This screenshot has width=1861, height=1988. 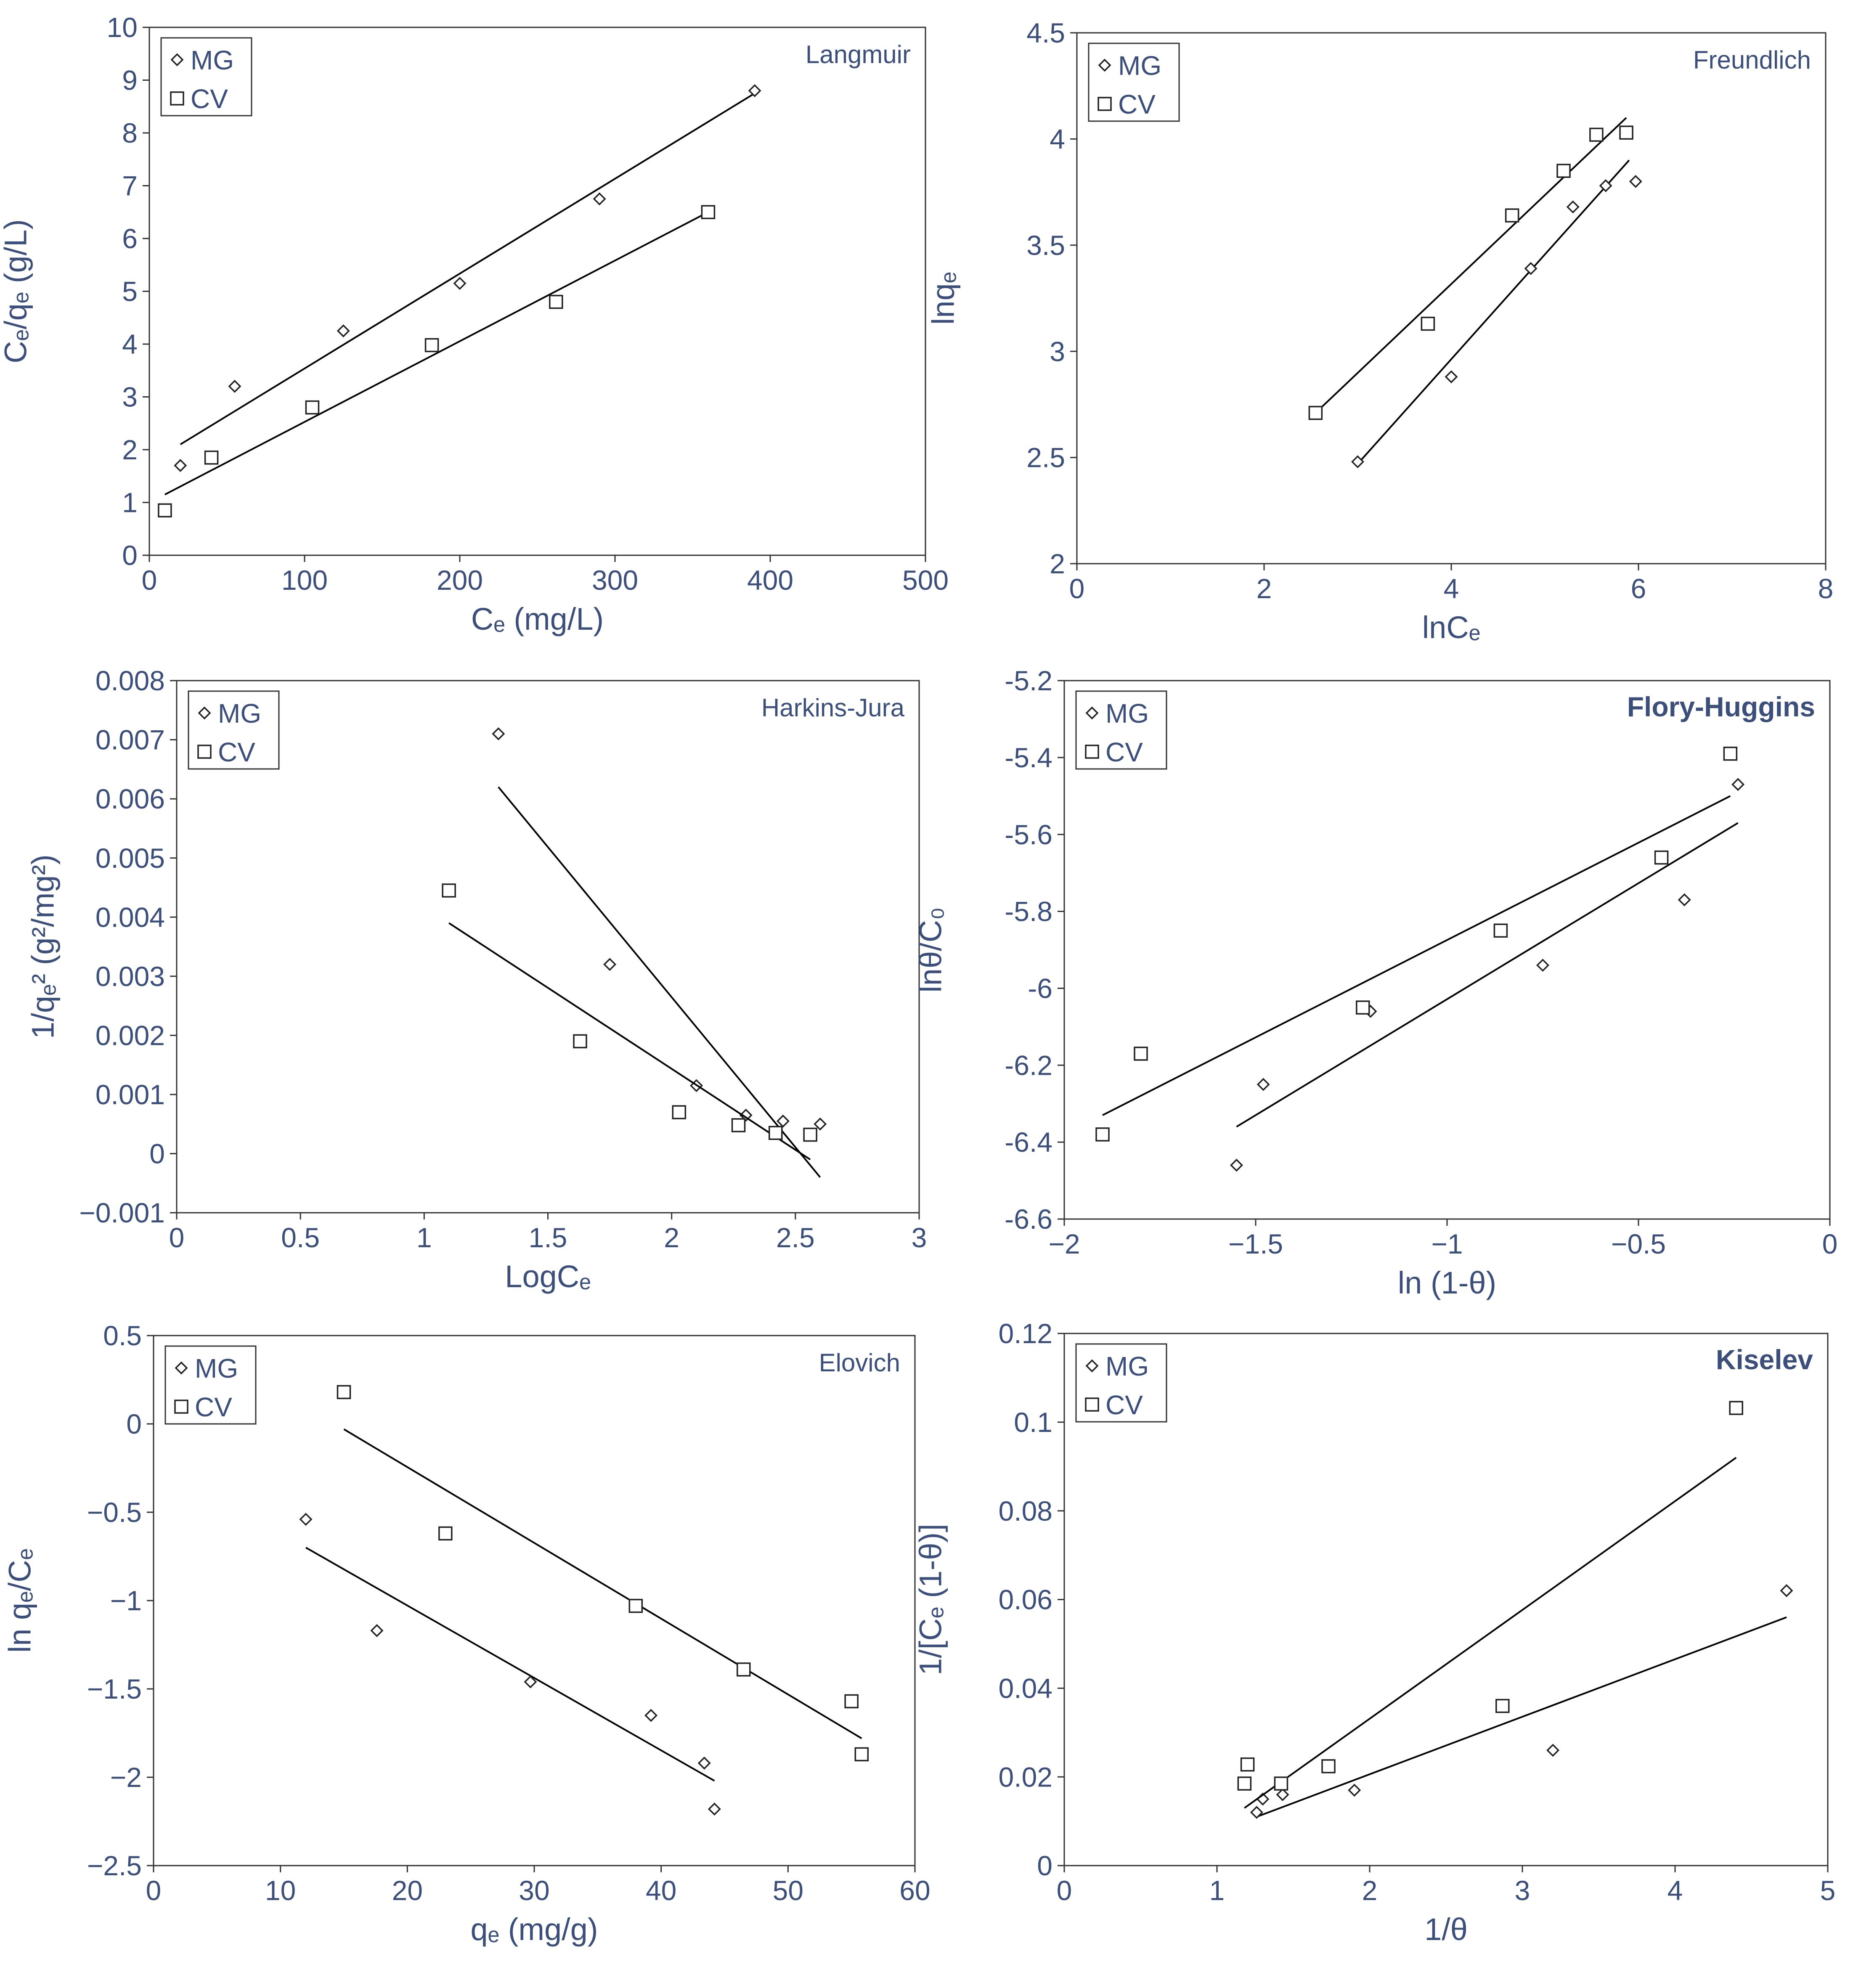 I want to click on flory-huggins-x-tick-label: 0, so click(x=1830, y=1243).